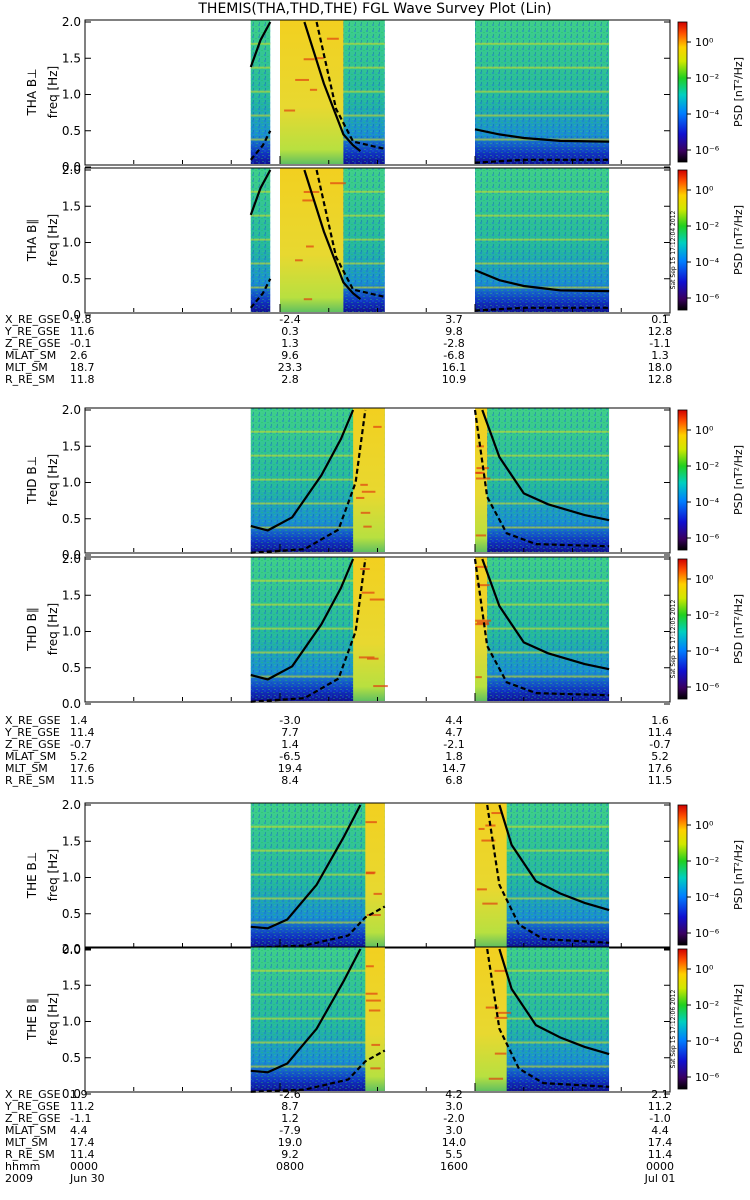 This screenshot has width=750, height=1200. What do you see at coordinates (660, 720) in the screenshot?
I see `ephem-value: 1.6` at bounding box center [660, 720].